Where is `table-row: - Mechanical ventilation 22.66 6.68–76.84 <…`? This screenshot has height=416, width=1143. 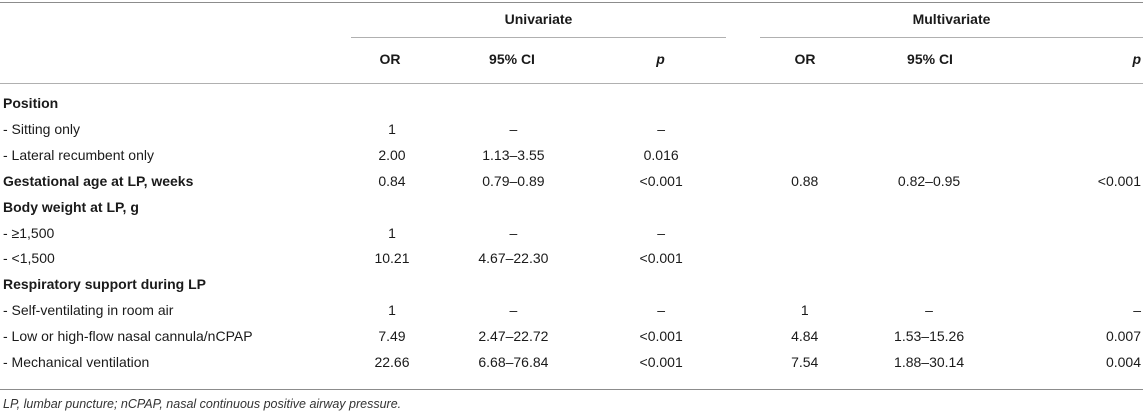 table-row: - Mechanical ventilation 22.66 6.68–76.84 <… is located at coordinates (571, 363).